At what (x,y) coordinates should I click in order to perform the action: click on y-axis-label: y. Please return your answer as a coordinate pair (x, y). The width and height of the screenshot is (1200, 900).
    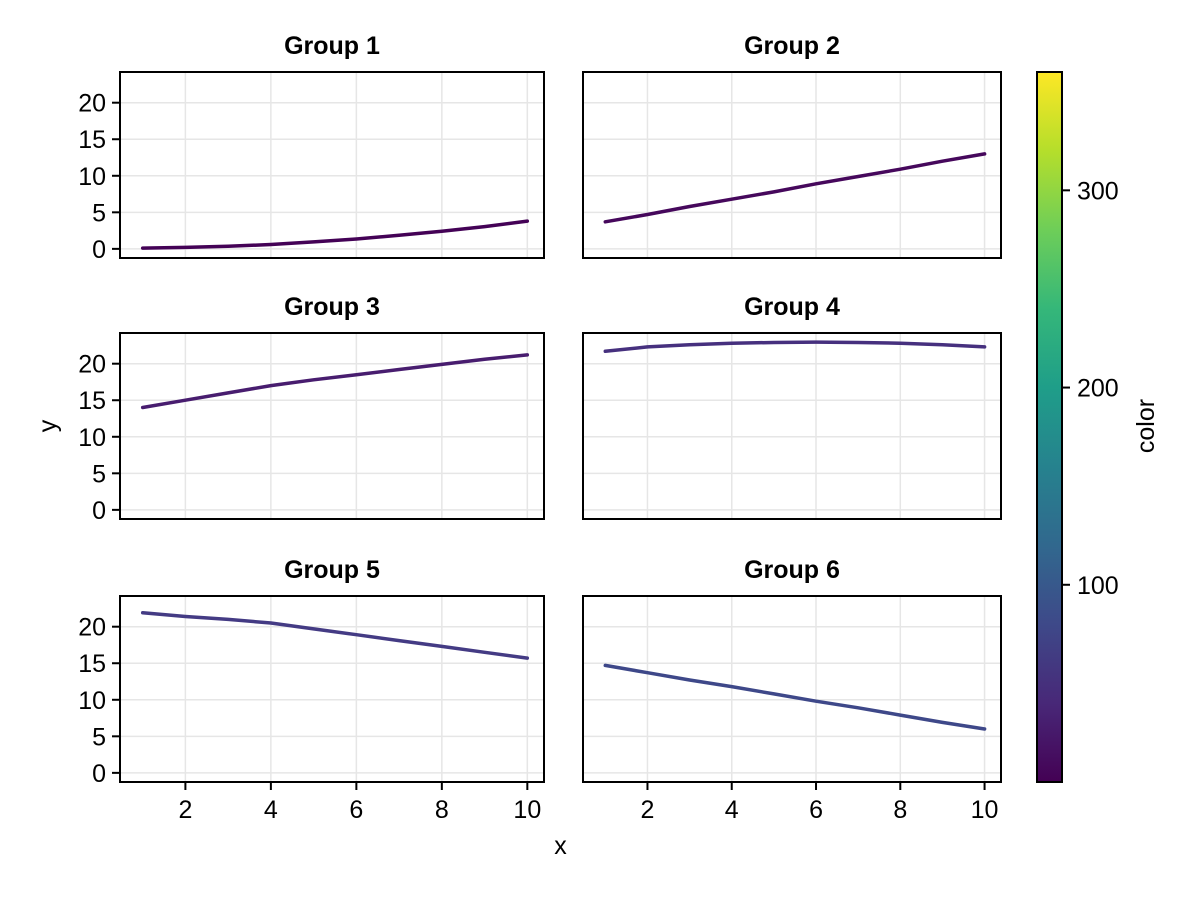
    Looking at the image, I should click on (48, 426).